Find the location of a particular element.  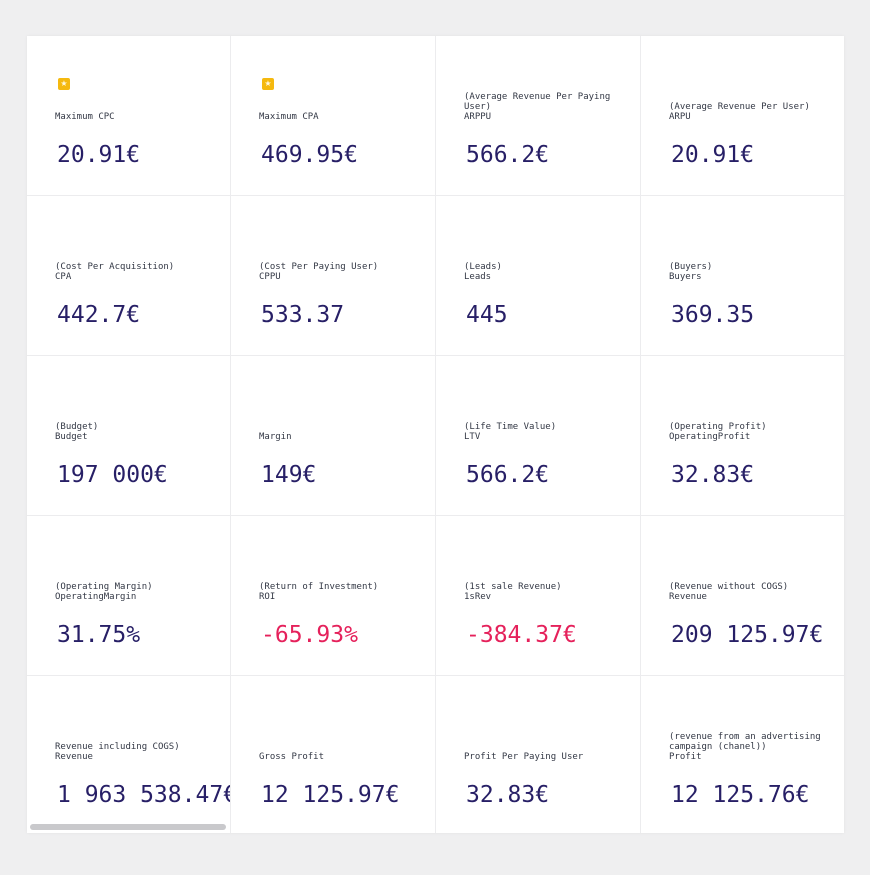

metric-name: 1sRev is located at coordinates (478, 597).